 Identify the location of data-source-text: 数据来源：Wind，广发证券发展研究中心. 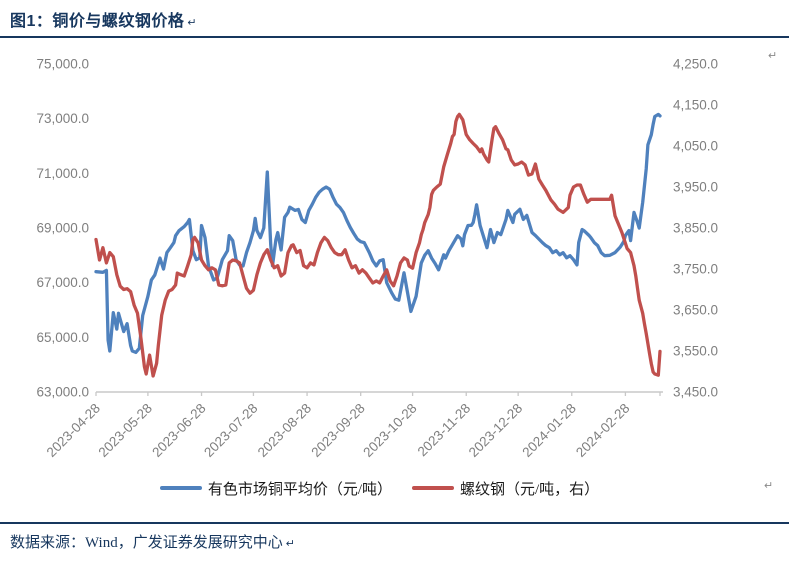
(146, 543).